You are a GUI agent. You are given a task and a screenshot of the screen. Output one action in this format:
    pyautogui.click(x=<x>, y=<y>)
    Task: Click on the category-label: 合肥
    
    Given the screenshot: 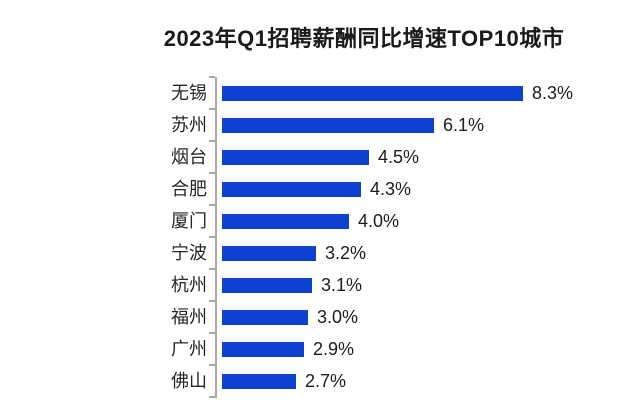 What is the action you would take?
    pyautogui.click(x=189, y=189)
    